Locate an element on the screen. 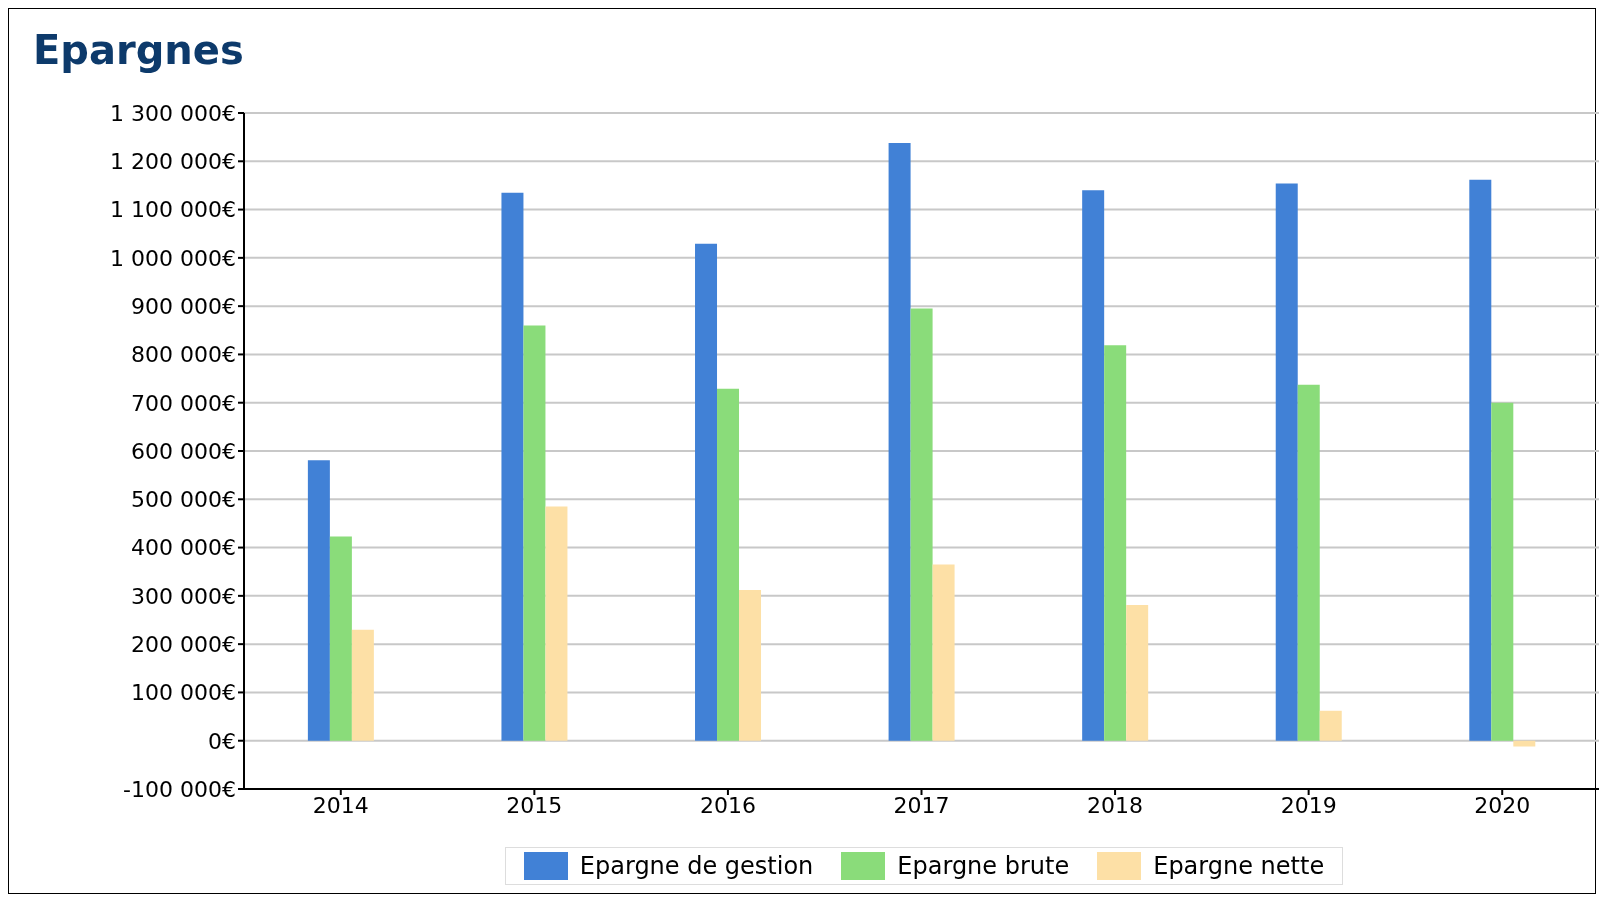 The image size is (1599, 898). x-tick-label: 2015 is located at coordinates (534, 805).